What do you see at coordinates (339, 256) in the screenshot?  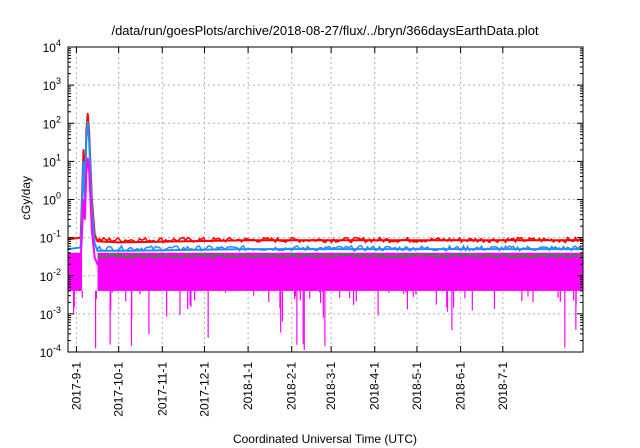 I see `noise-green` at bounding box center [339, 256].